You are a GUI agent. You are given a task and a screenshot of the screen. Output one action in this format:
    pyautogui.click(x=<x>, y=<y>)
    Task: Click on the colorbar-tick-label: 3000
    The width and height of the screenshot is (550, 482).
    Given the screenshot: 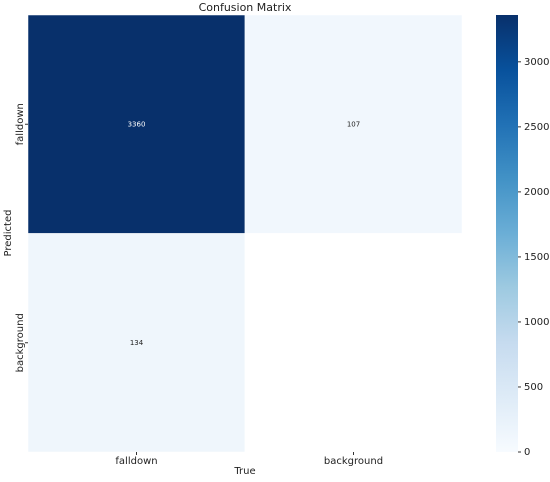 What is the action you would take?
    pyautogui.click(x=536, y=62)
    